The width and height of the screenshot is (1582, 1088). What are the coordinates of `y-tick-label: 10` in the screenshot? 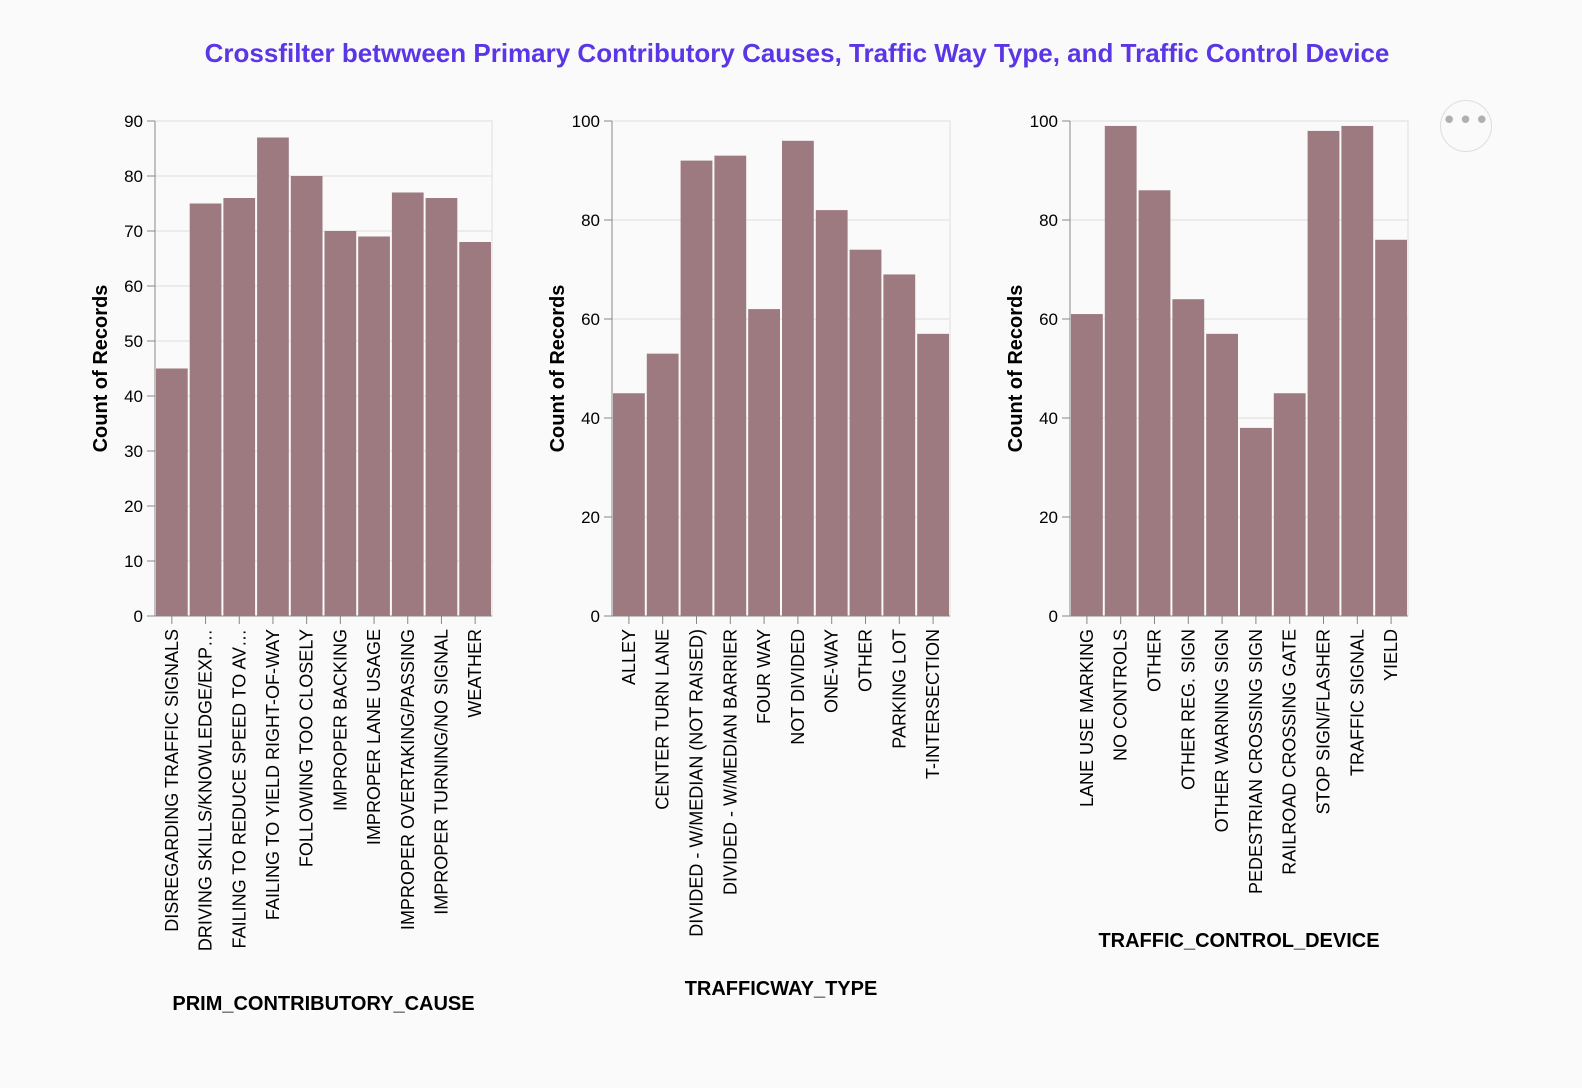 It's located at (133, 561).